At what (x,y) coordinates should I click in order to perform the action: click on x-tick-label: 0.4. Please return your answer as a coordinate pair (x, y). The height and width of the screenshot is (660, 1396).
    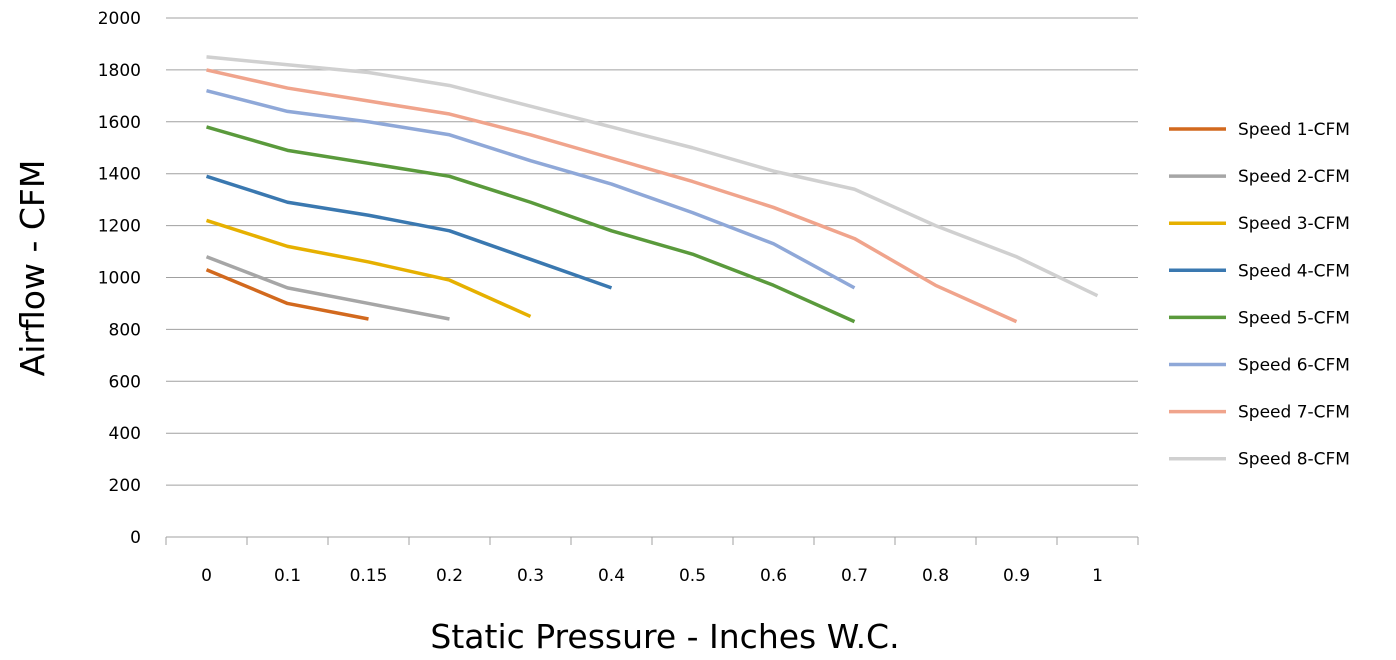
    Looking at the image, I should click on (611, 576).